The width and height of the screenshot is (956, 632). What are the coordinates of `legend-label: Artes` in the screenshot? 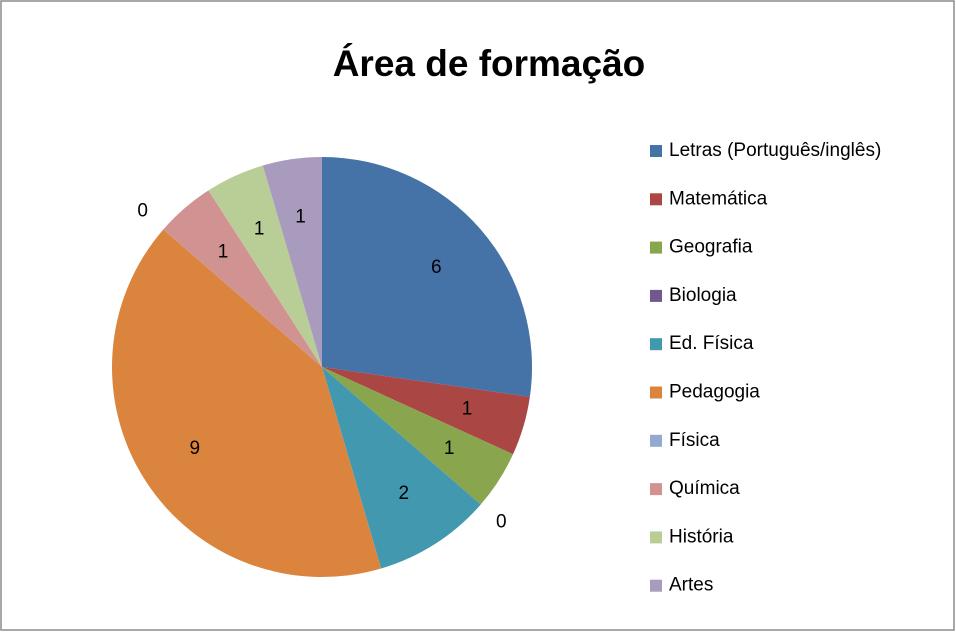 It's located at (691, 585).